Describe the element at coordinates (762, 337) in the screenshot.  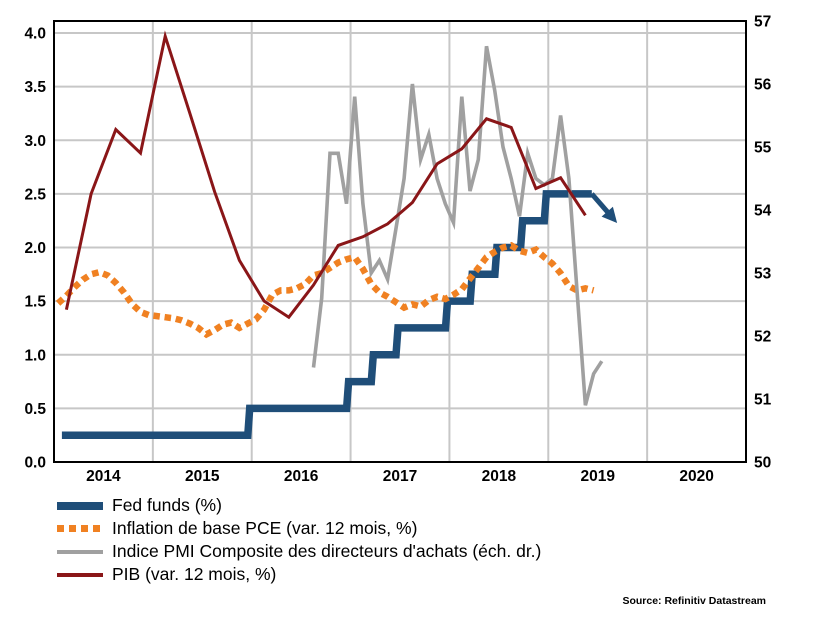
I see `right-axis-tick-label: 52` at that location.